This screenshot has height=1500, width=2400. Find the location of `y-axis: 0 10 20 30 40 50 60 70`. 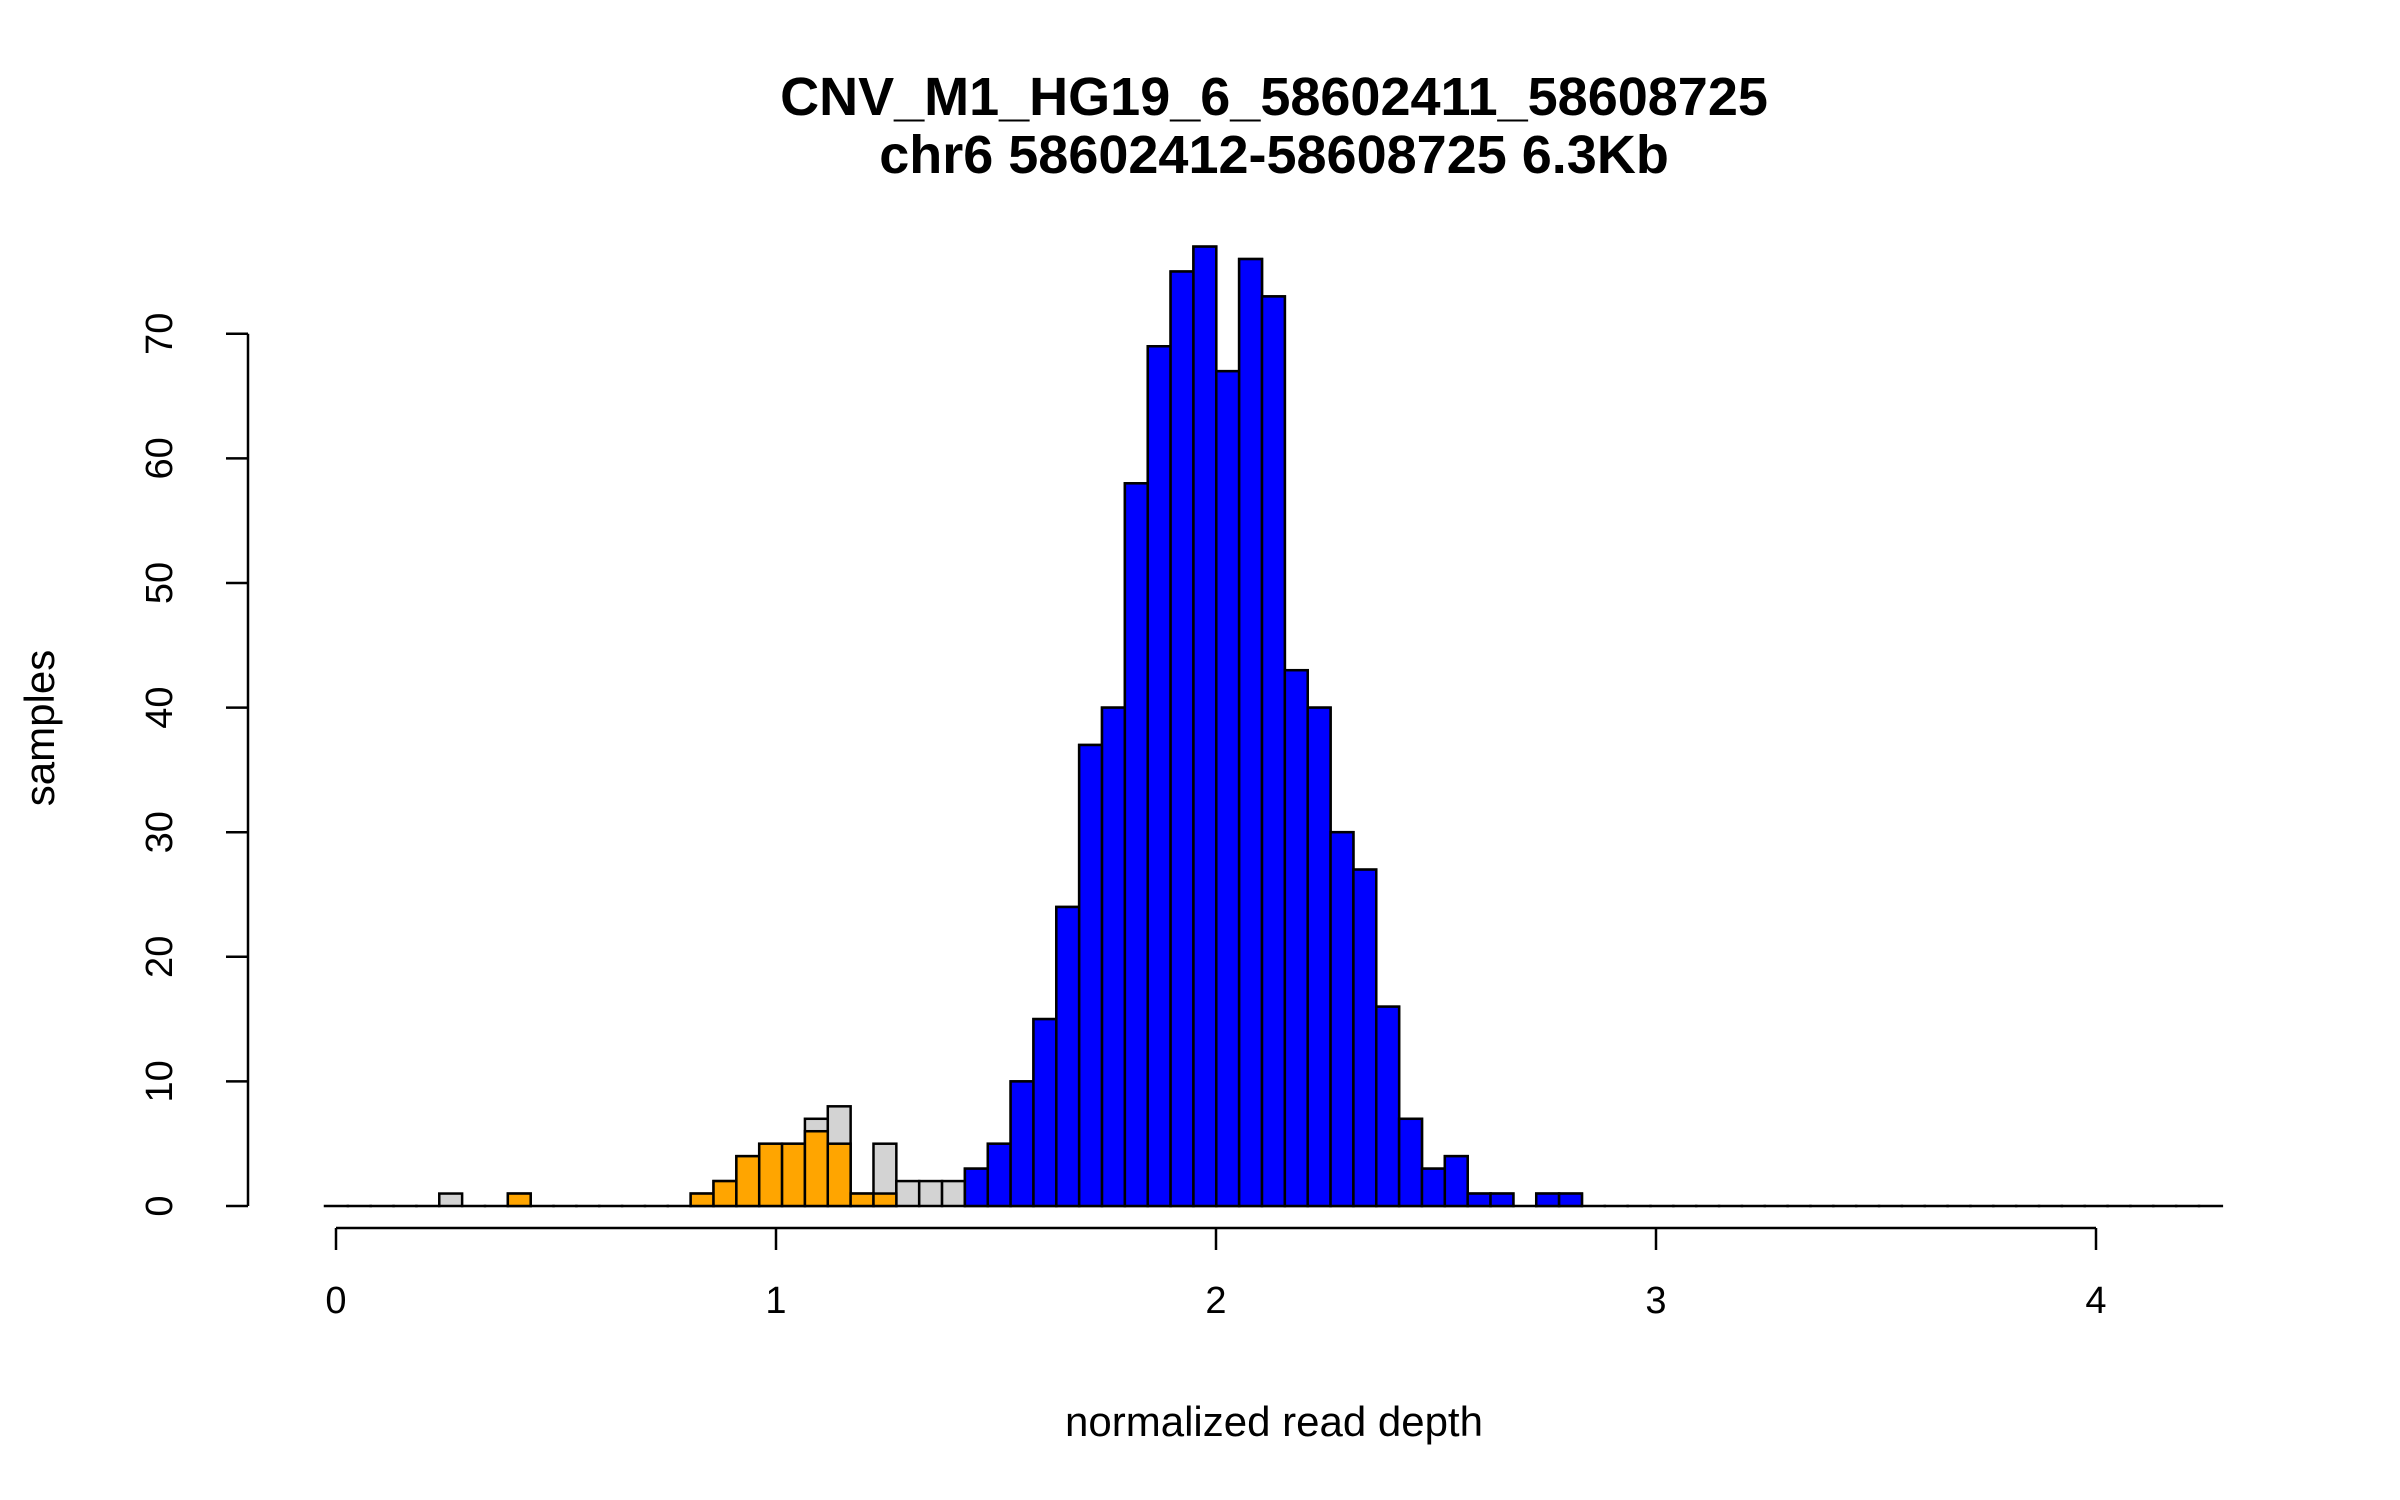

y-axis: 0 10 20 30 40 50 60 70 is located at coordinates (194, 765).